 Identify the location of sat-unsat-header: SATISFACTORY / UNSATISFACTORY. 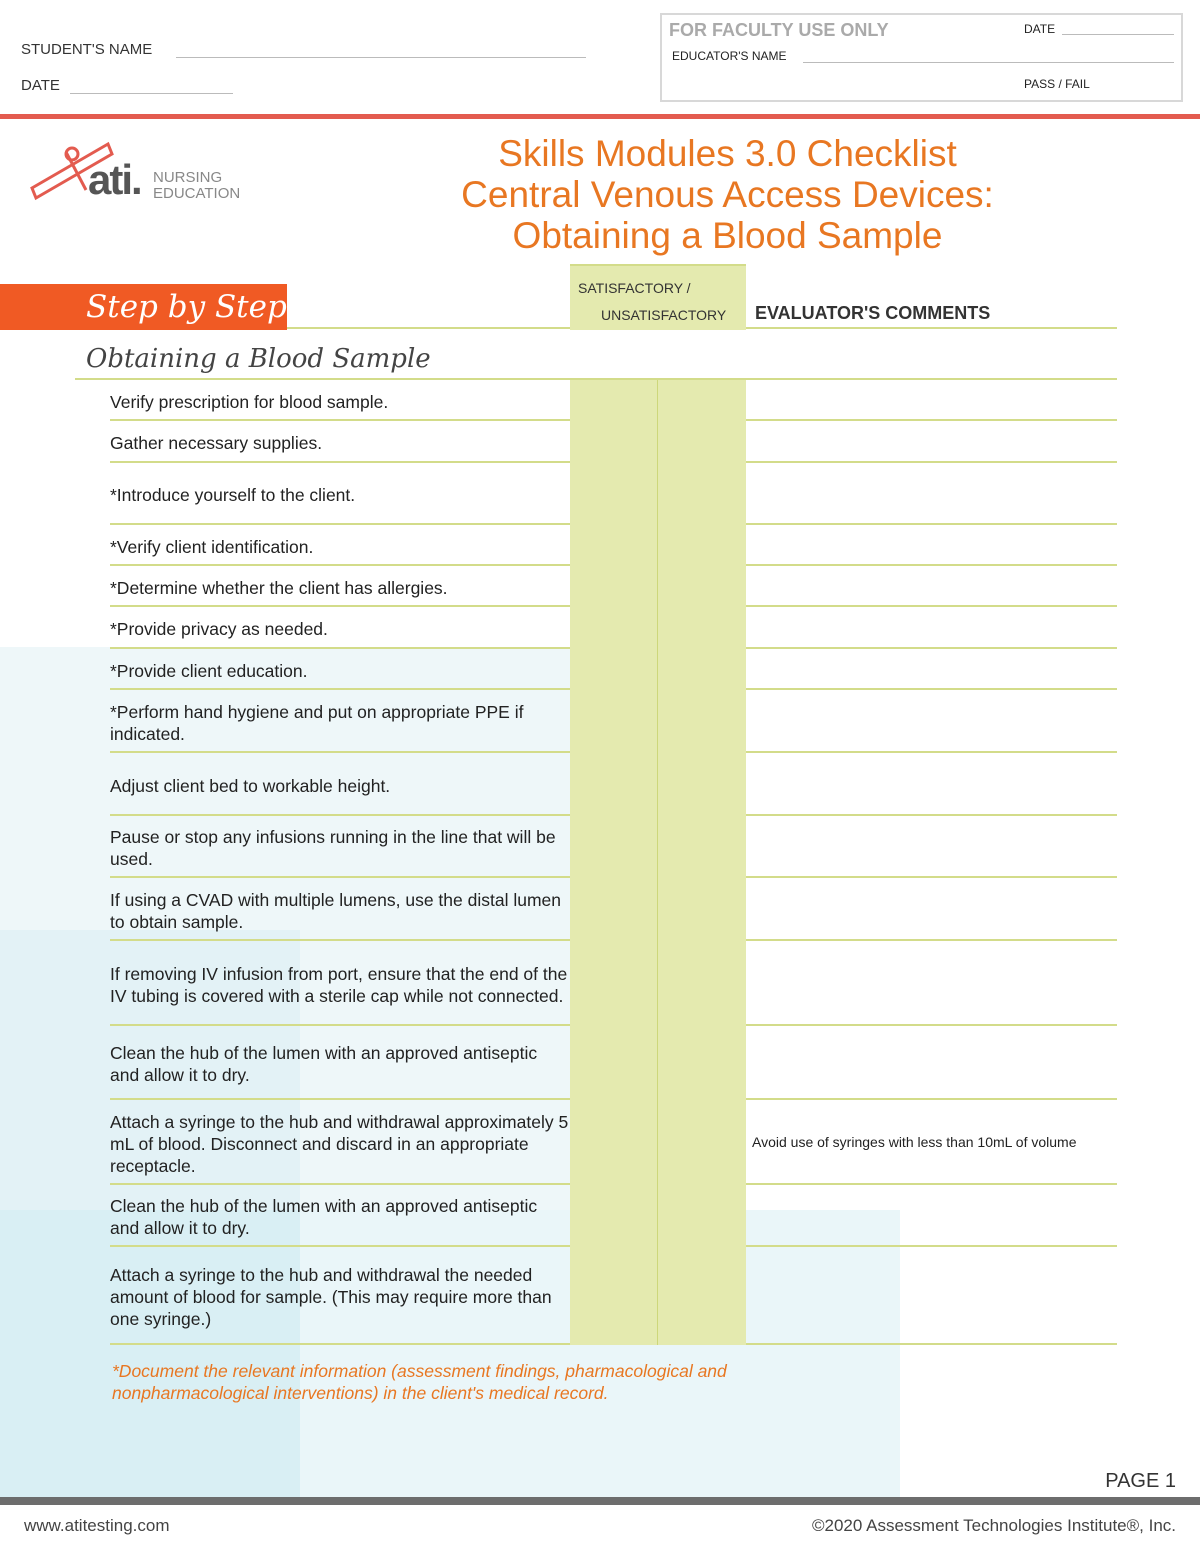
(658, 297).